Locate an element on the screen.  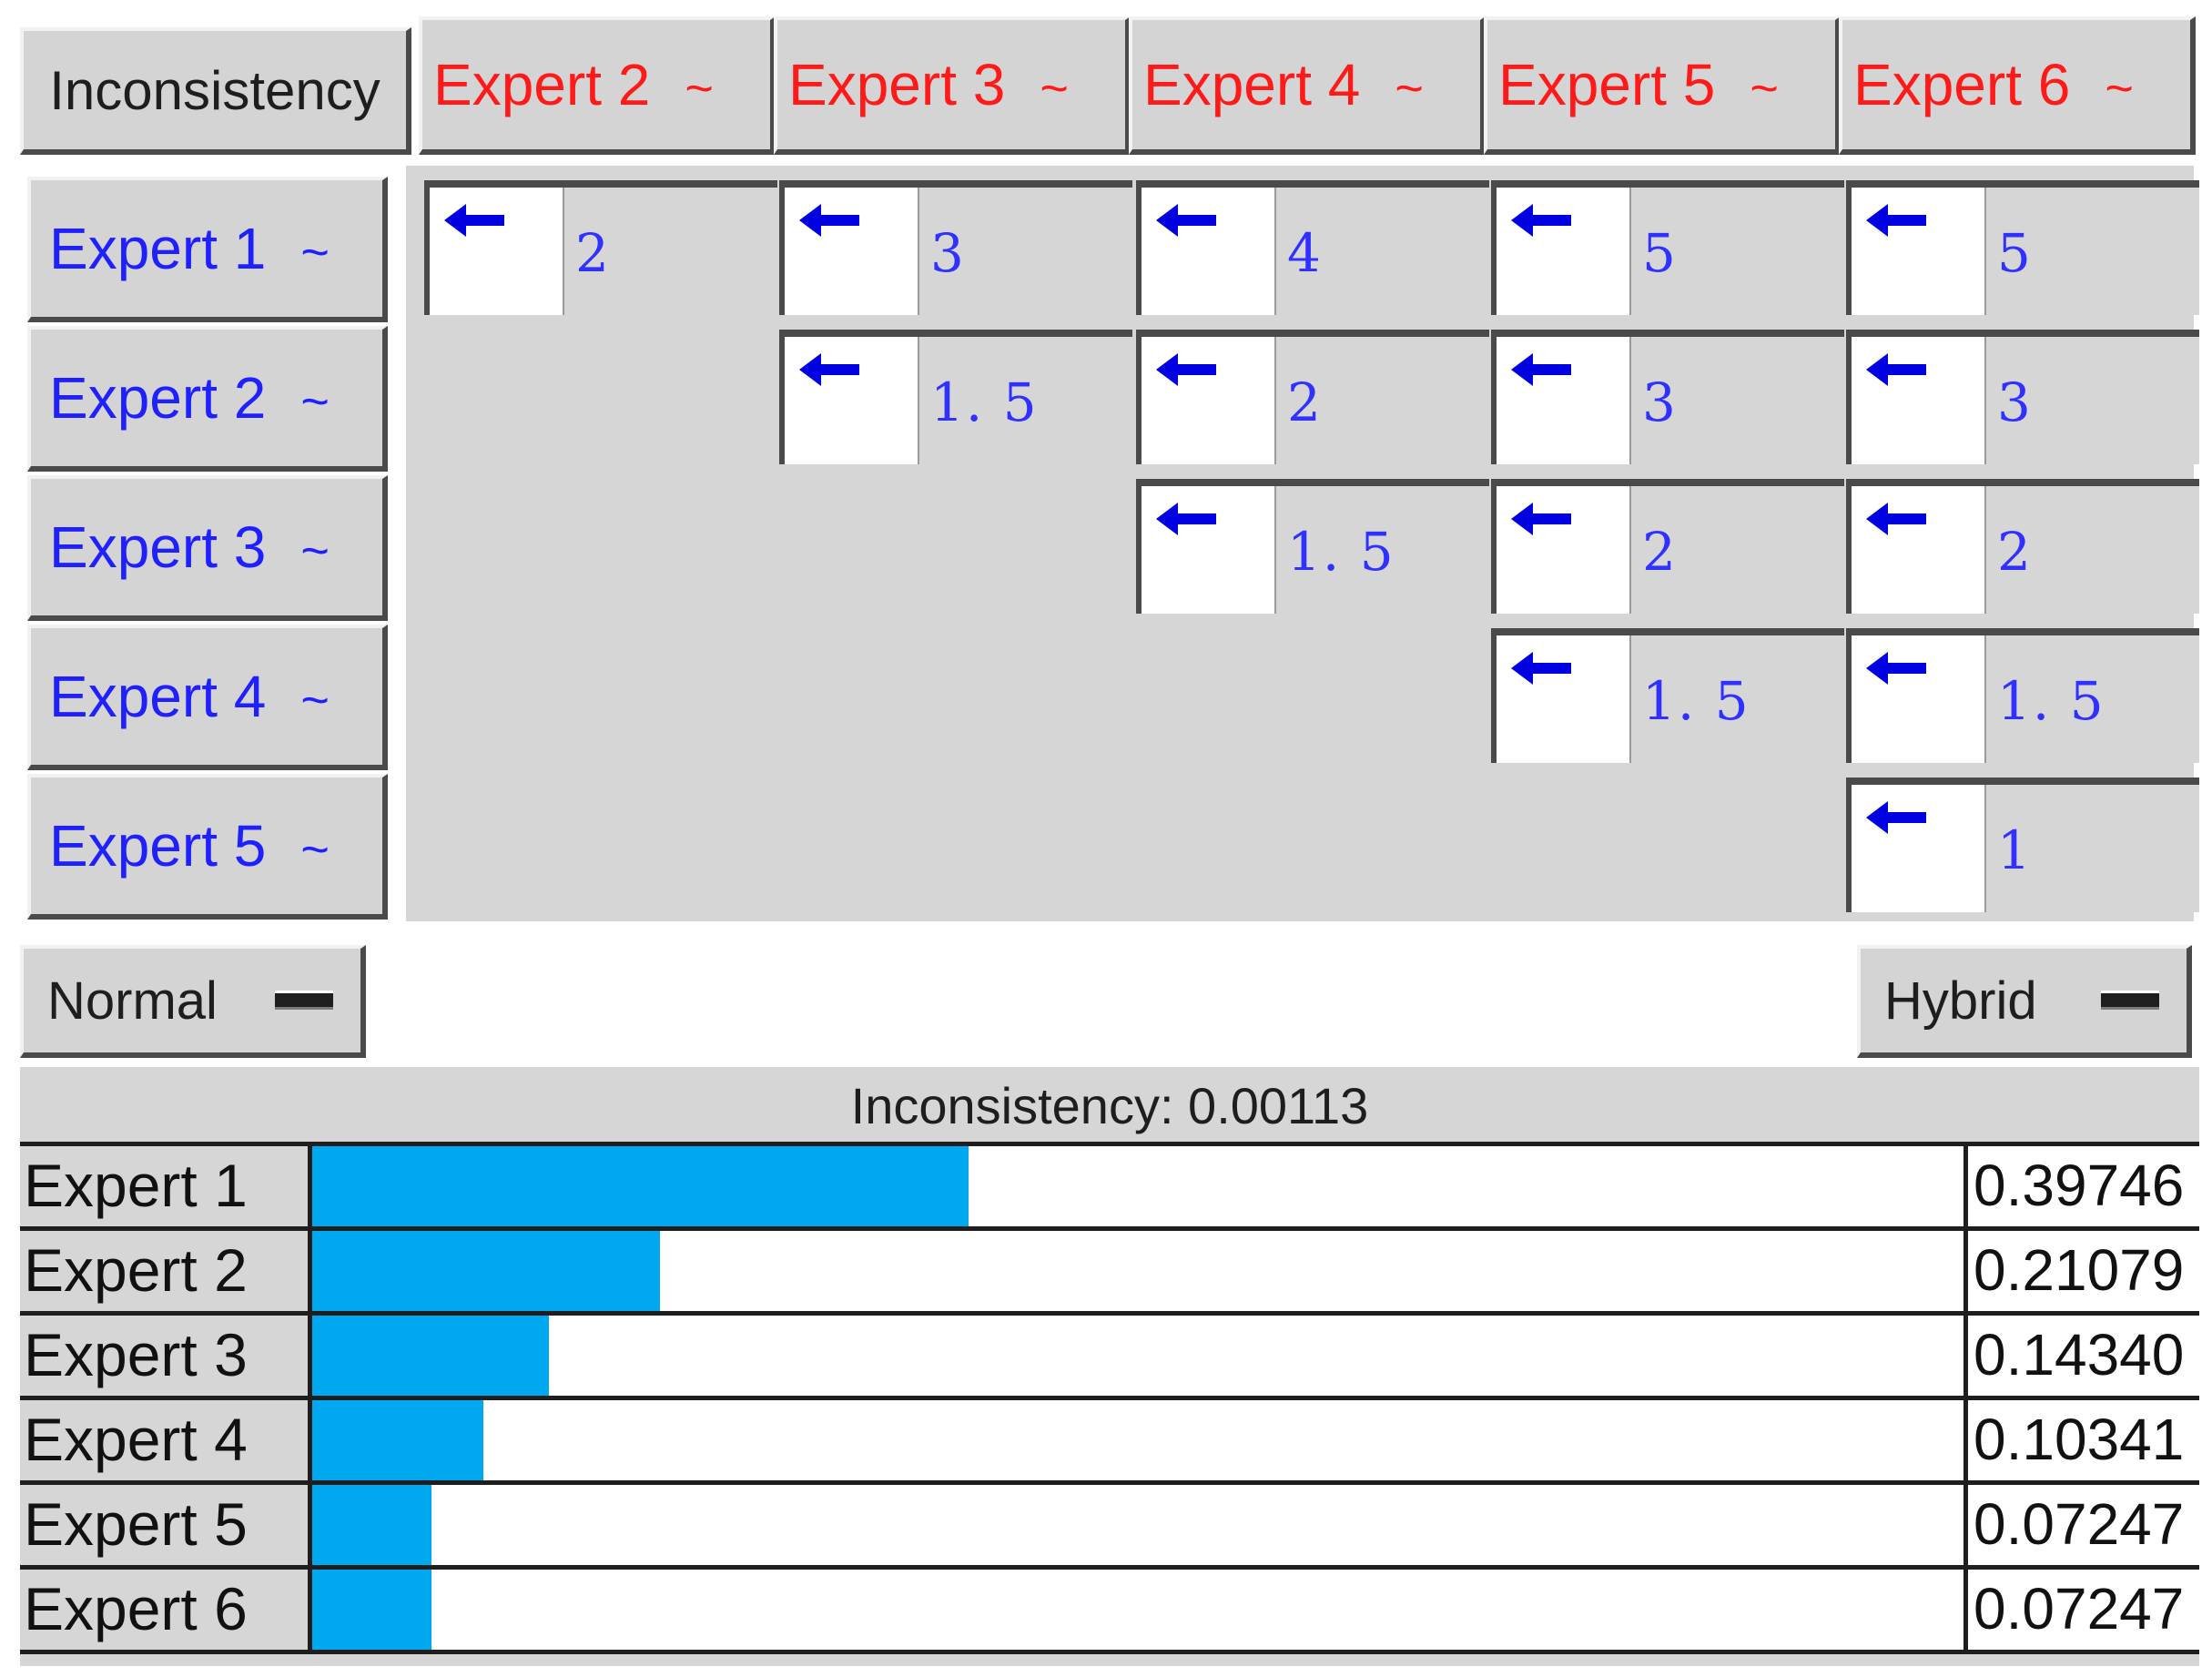
row-header-expert: Expert 4 ~ is located at coordinates (207, 697).